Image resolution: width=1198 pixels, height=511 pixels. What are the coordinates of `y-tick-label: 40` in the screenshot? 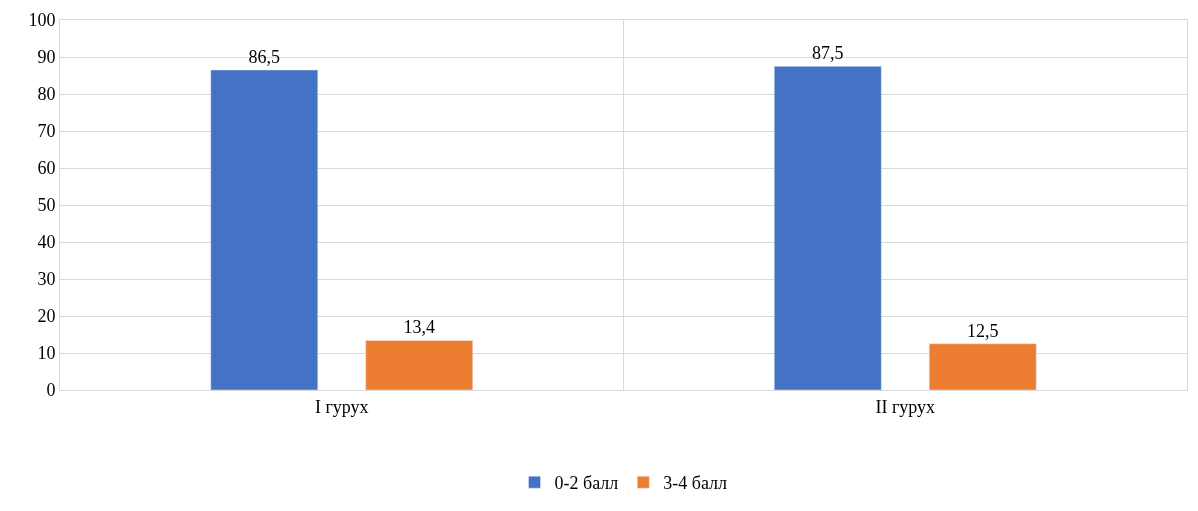 It's located at (46, 242).